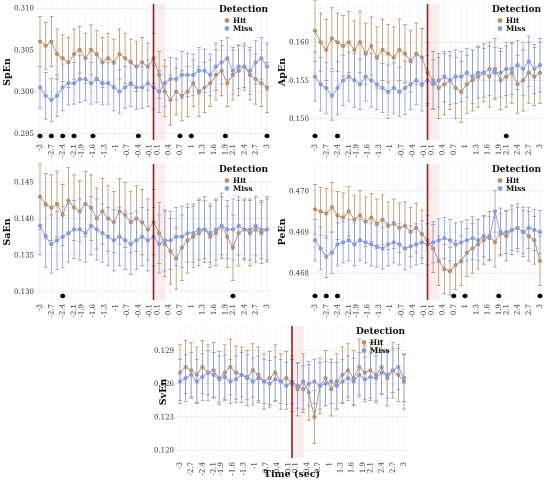 The image size is (550, 483). I want to click on x-tick-label: -1.6, so click(368, 310).